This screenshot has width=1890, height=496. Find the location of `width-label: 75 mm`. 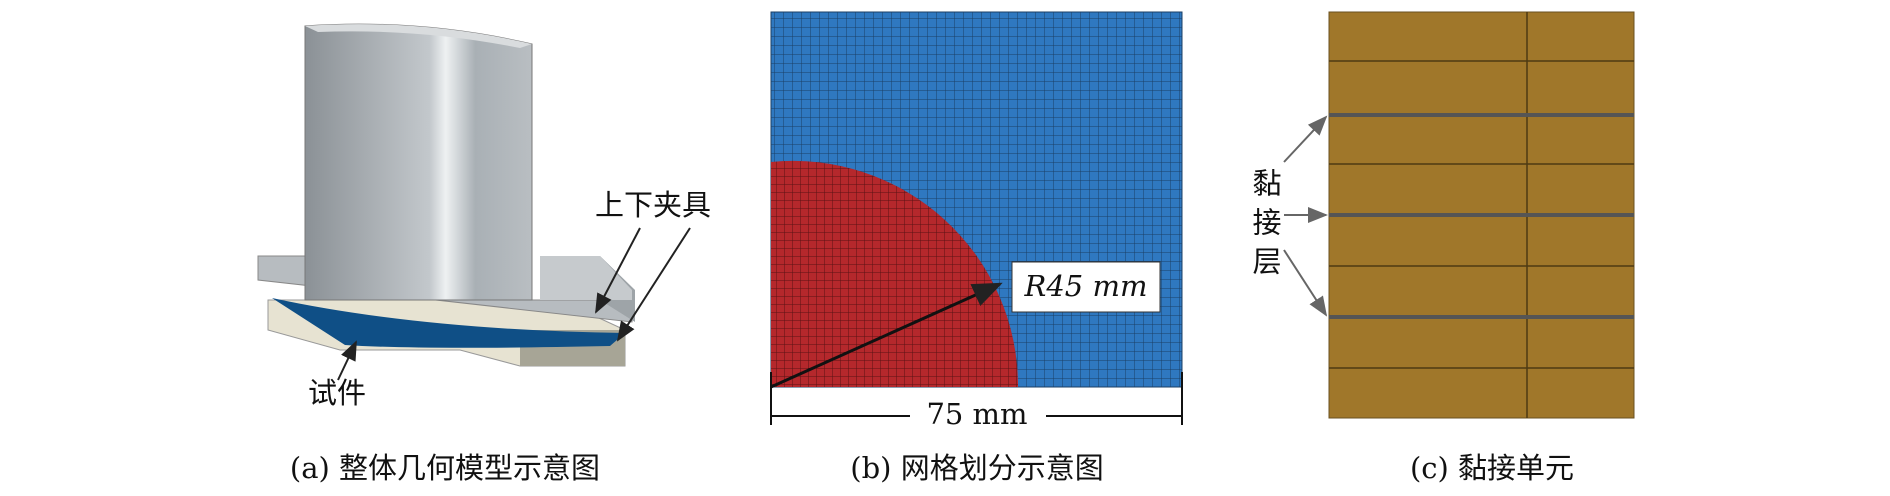

width-label: 75 mm is located at coordinates (976, 414).